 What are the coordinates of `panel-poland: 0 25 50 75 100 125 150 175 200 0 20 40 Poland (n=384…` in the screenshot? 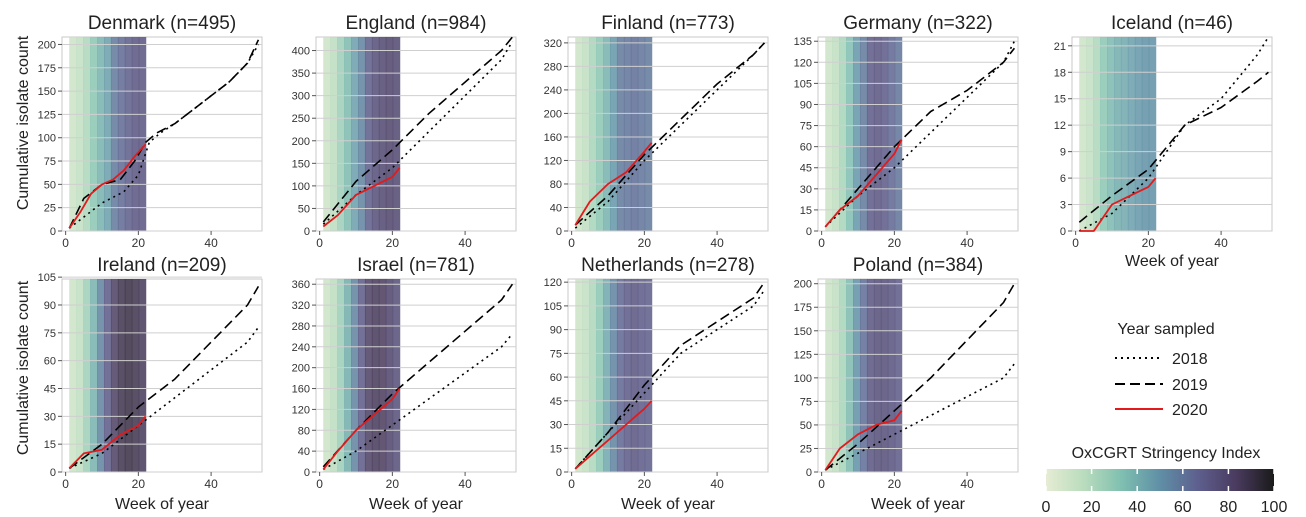 It's located at (906, 373).